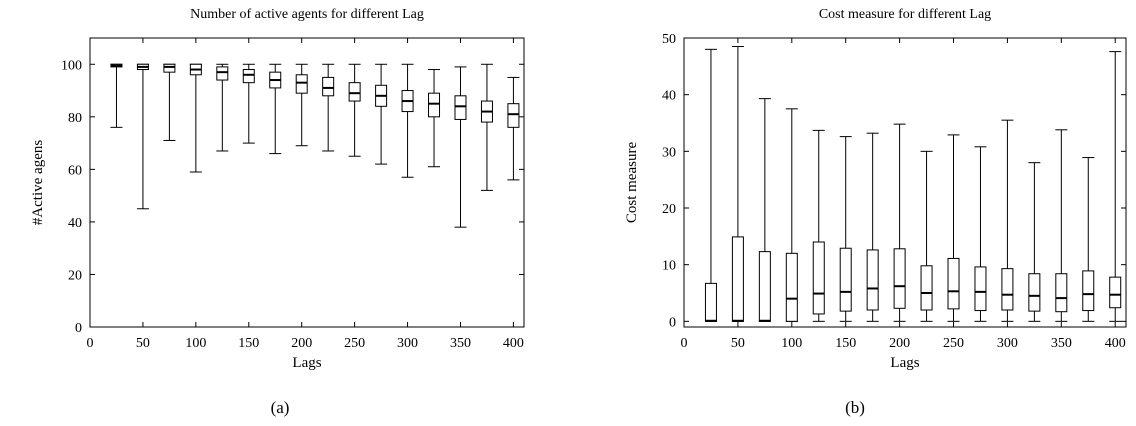  I want to click on y-tick-label: 10, so click(669, 266).